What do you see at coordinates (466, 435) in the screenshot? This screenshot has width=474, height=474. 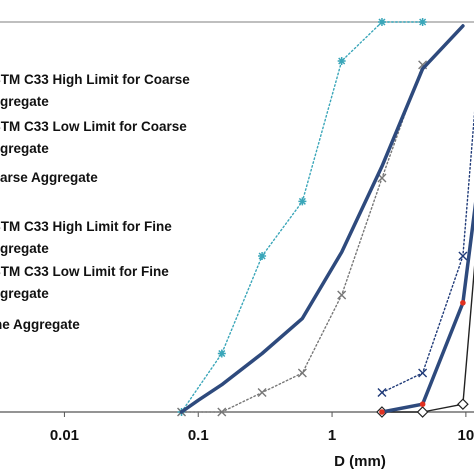 I see `x-tick-label: 10` at bounding box center [466, 435].